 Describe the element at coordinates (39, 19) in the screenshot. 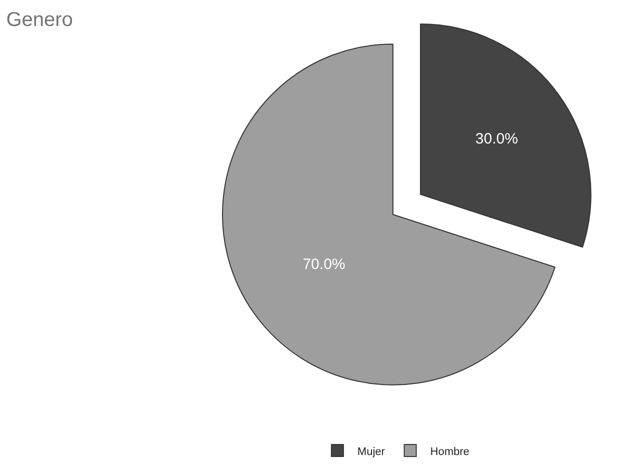

I see `text: Genero` at that location.